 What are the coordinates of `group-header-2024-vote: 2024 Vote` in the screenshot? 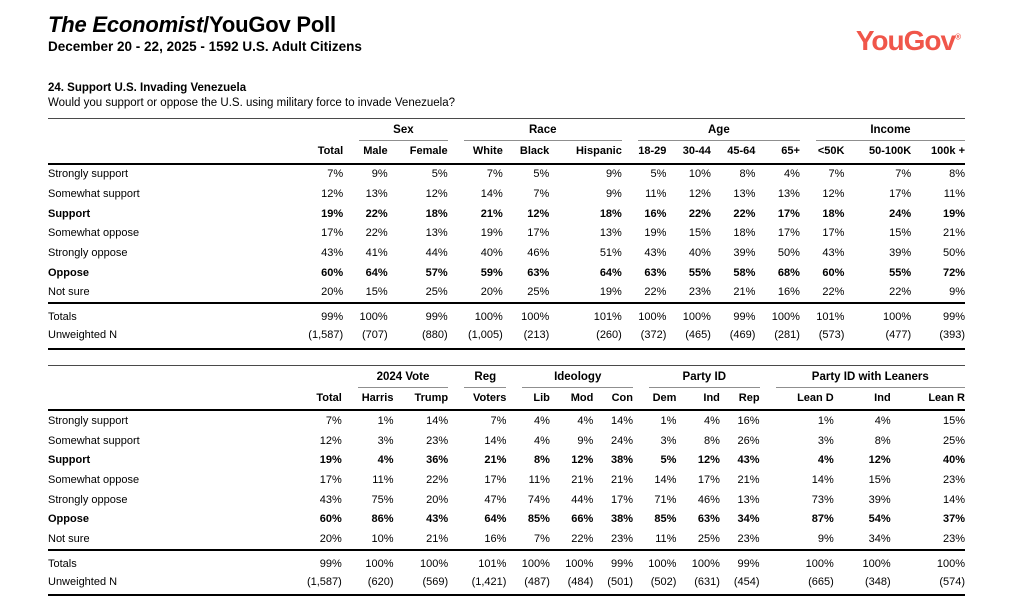 It's located at (395, 376).